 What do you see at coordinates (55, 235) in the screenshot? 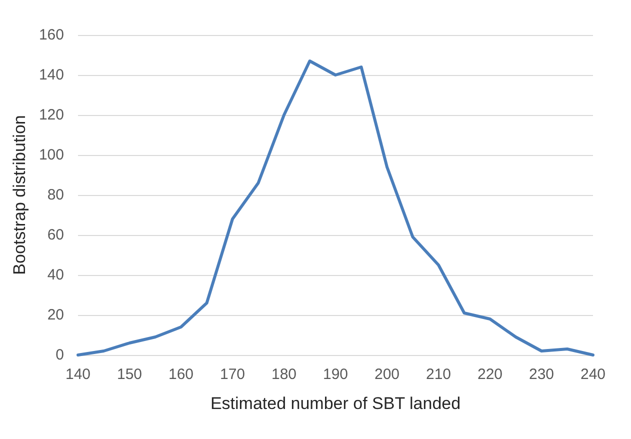
I see `y-tick-label: 60` at bounding box center [55, 235].